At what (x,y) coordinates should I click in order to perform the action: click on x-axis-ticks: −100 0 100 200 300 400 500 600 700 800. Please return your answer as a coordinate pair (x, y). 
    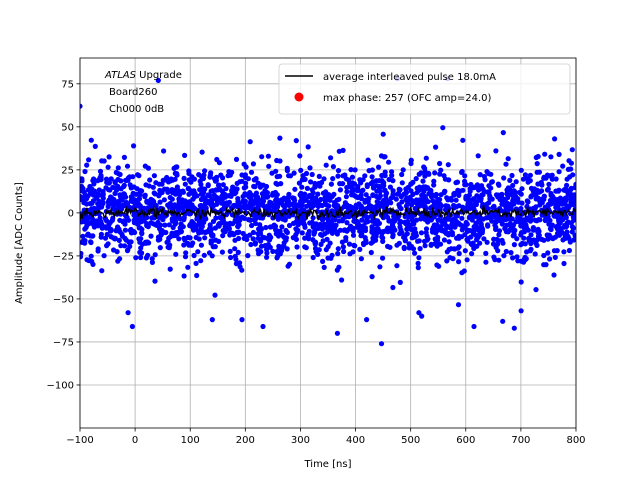
    Looking at the image, I should click on (326, 437).